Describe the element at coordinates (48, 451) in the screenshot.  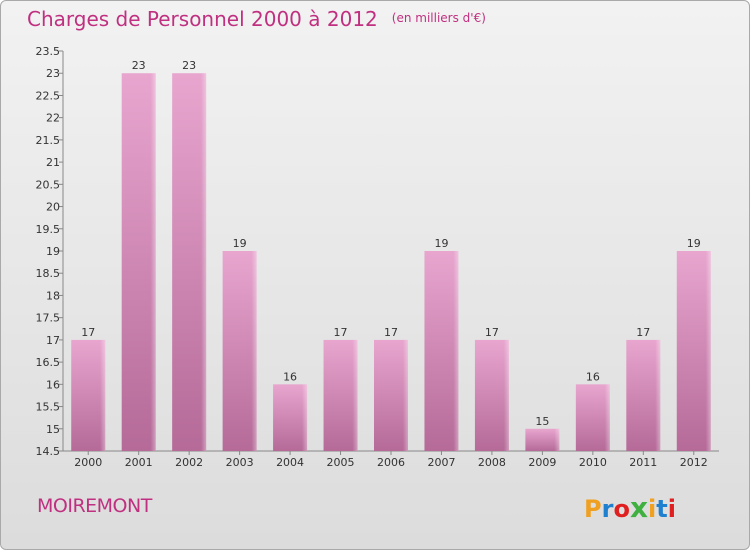
I see `y-tick-label: 14.5` at that location.